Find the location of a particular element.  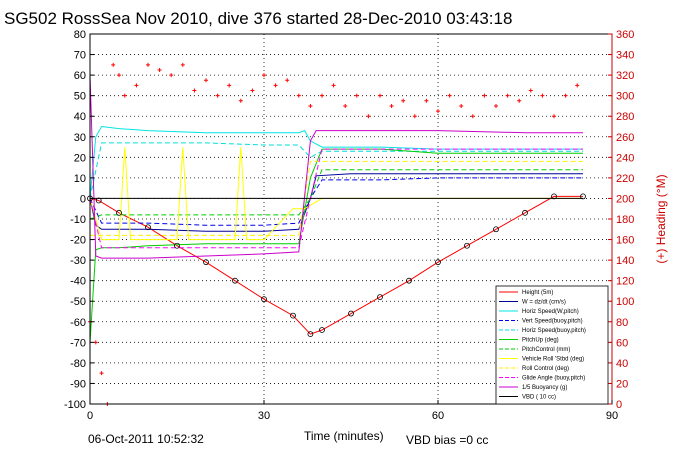

legend-entry: Horiz Speed(buoy,pitch) is located at coordinates (554, 331).